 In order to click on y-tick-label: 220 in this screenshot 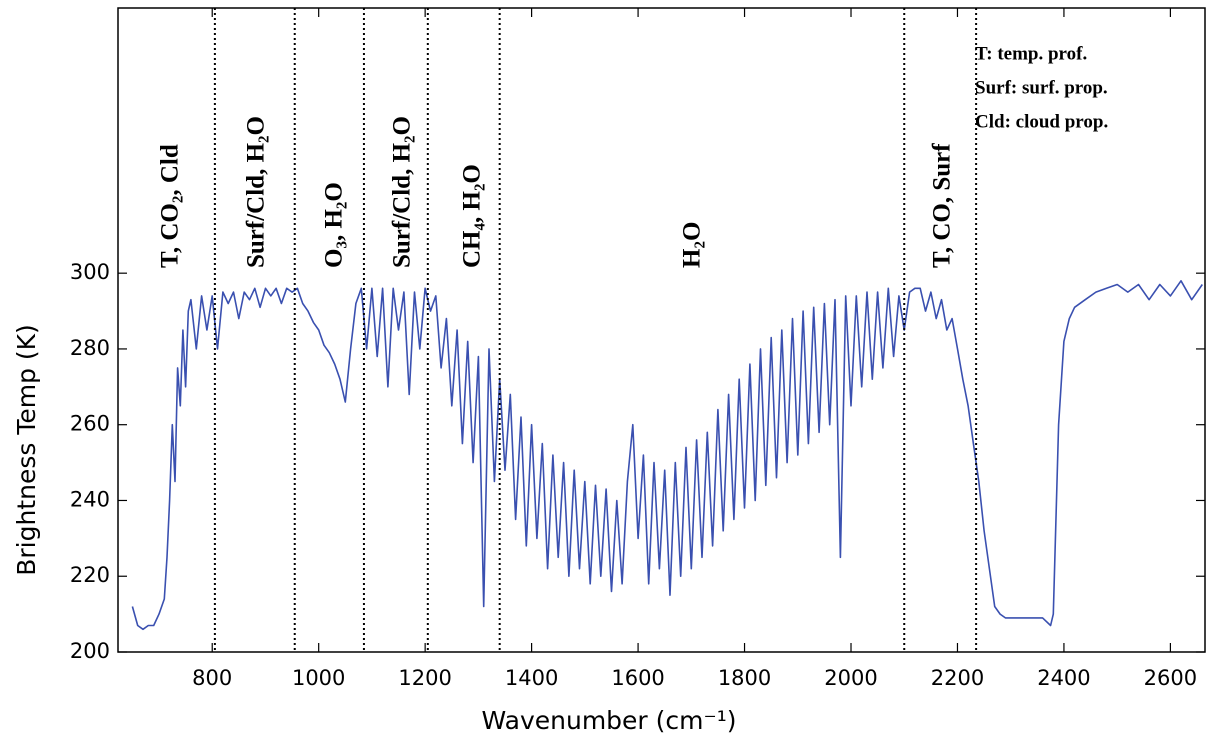, I will do `click(90, 575)`.